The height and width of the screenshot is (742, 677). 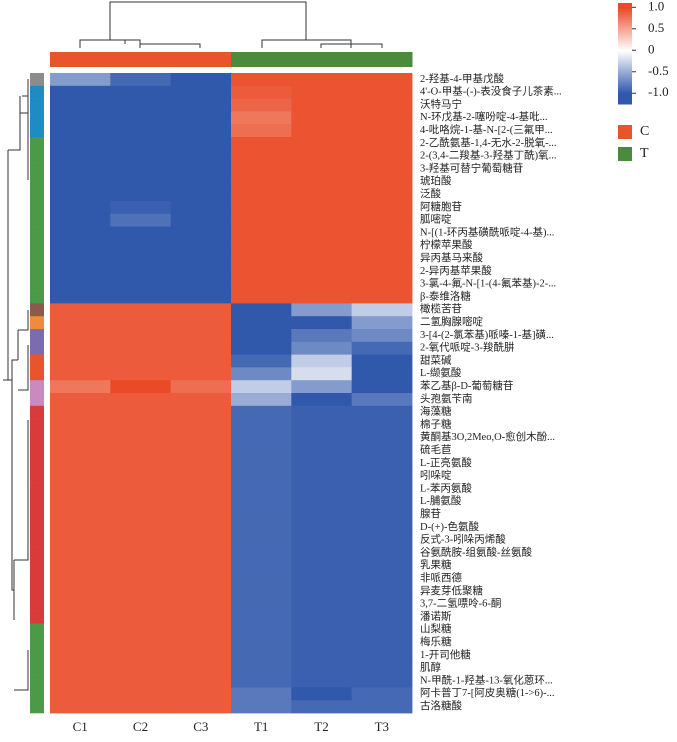 I want to click on y-tick-label: 反式-3-吲哚丙烯酸, so click(x=463, y=539).